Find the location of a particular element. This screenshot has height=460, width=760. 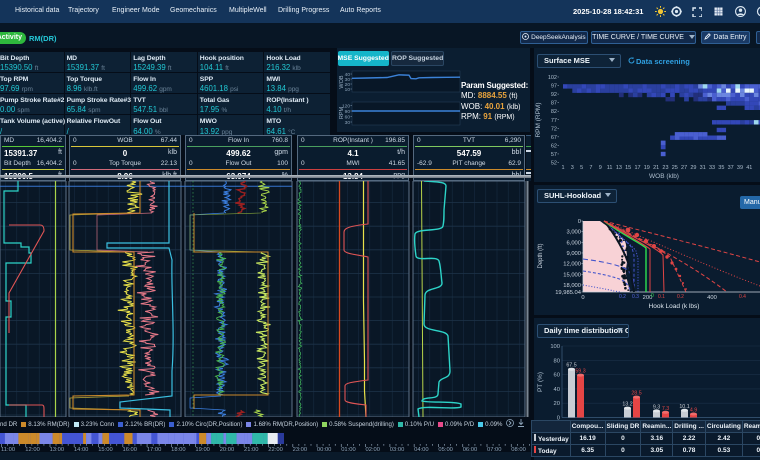

svg-text: 1 is located at coordinates (562, 168).